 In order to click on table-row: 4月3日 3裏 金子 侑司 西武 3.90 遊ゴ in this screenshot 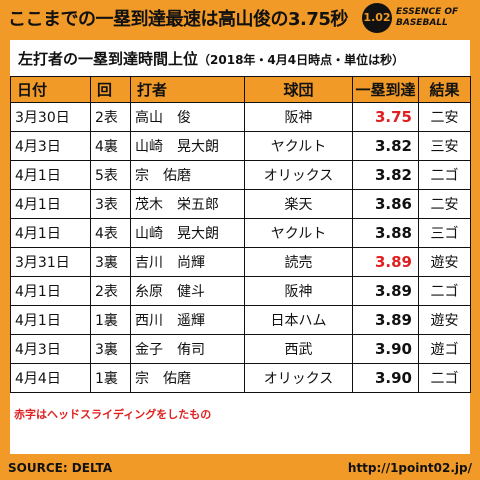, I will do `click(240, 349)`.